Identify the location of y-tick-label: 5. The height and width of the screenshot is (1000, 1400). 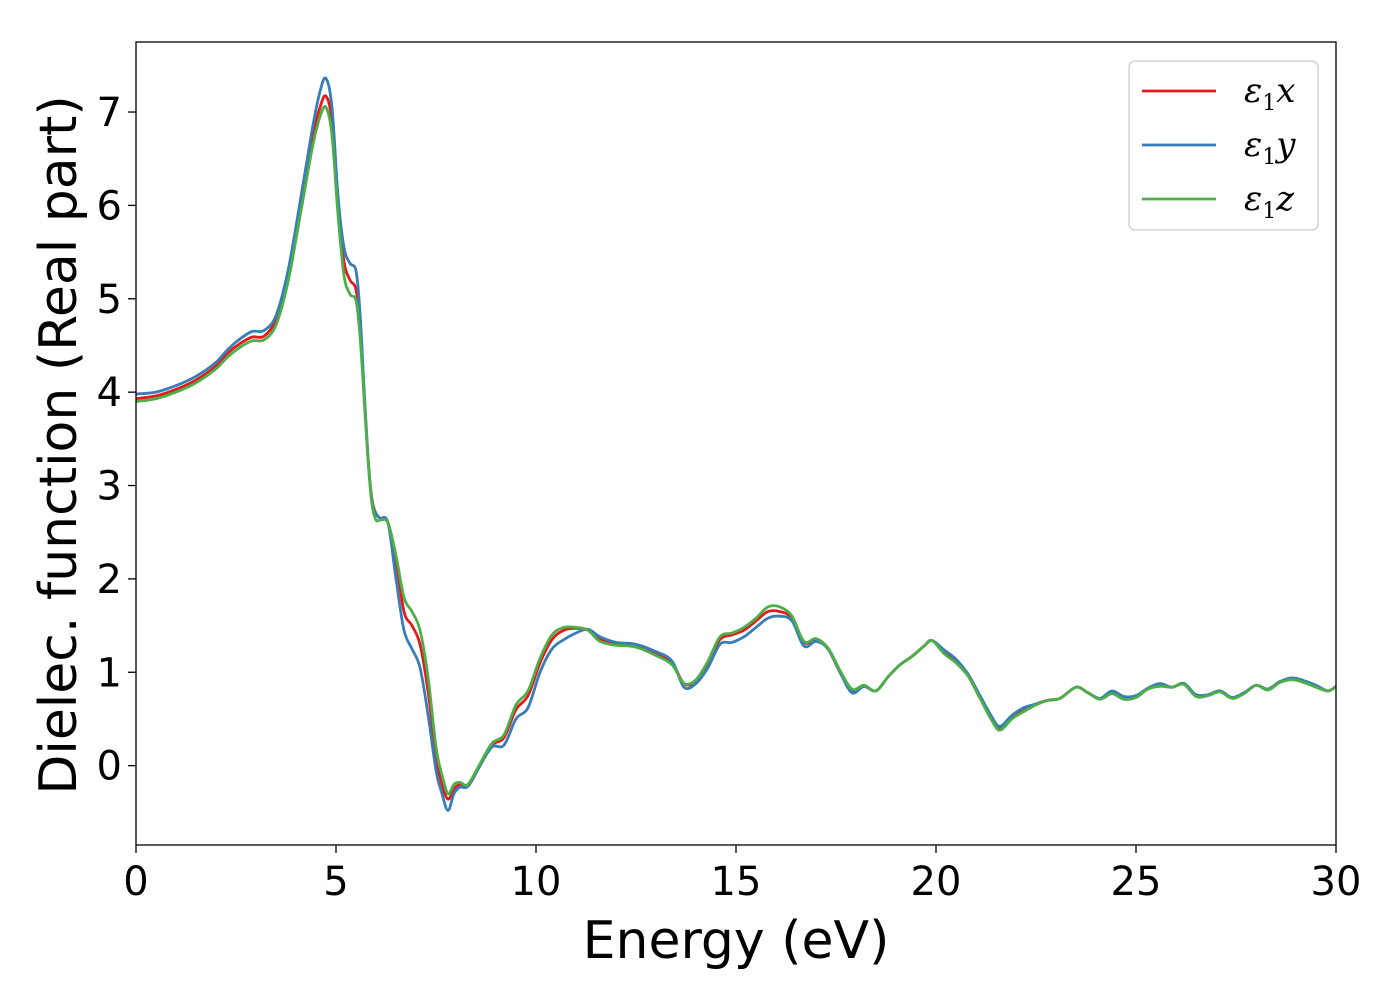
(109, 300).